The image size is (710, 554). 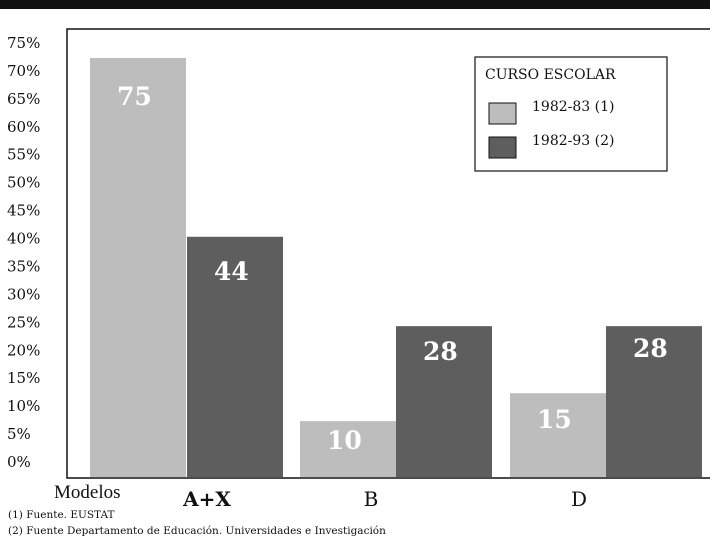 I want to click on y-tick-label: 25%, so click(x=23, y=322).